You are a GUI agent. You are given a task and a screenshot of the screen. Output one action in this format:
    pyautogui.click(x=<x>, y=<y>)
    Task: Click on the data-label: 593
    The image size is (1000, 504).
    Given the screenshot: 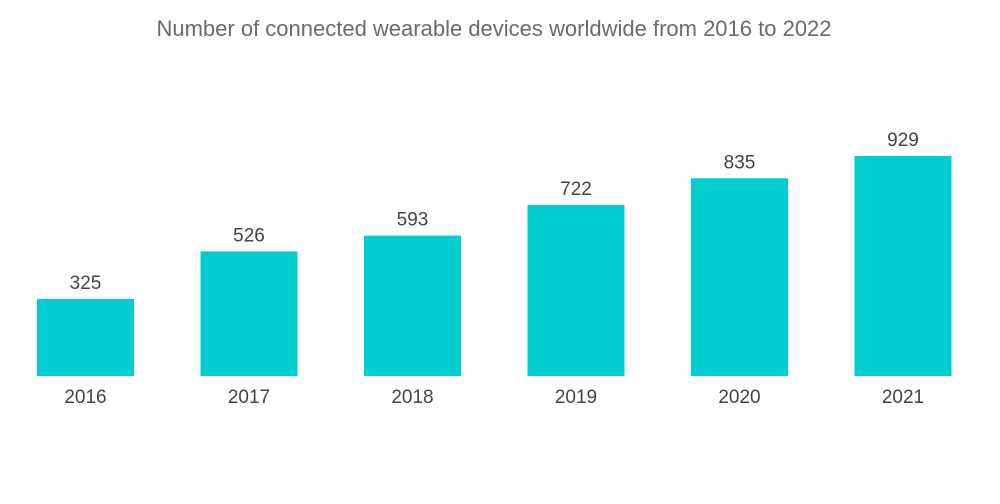 What is the action you would take?
    pyautogui.click(x=413, y=220)
    